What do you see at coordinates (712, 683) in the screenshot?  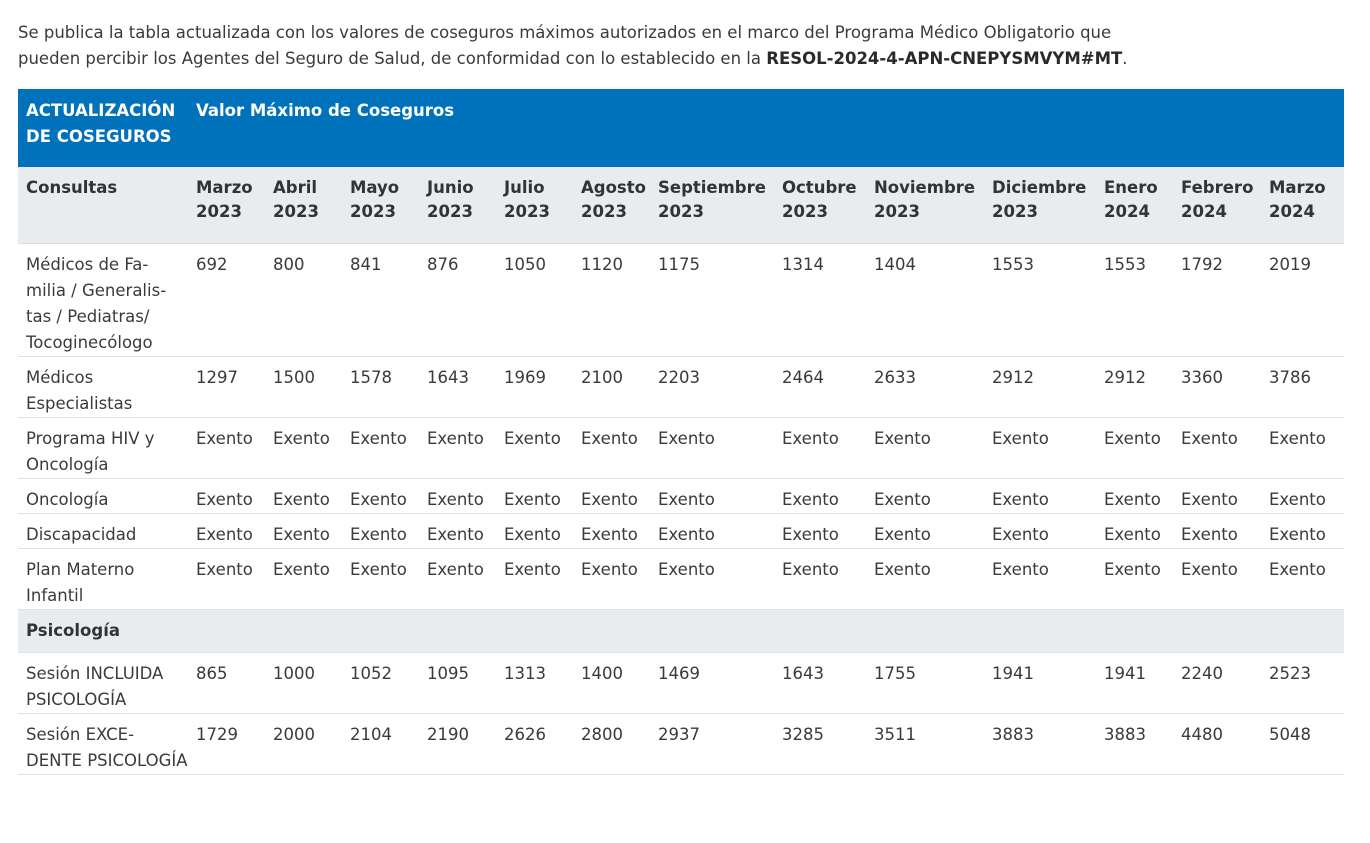 I see `value-cell: 1469` at bounding box center [712, 683].